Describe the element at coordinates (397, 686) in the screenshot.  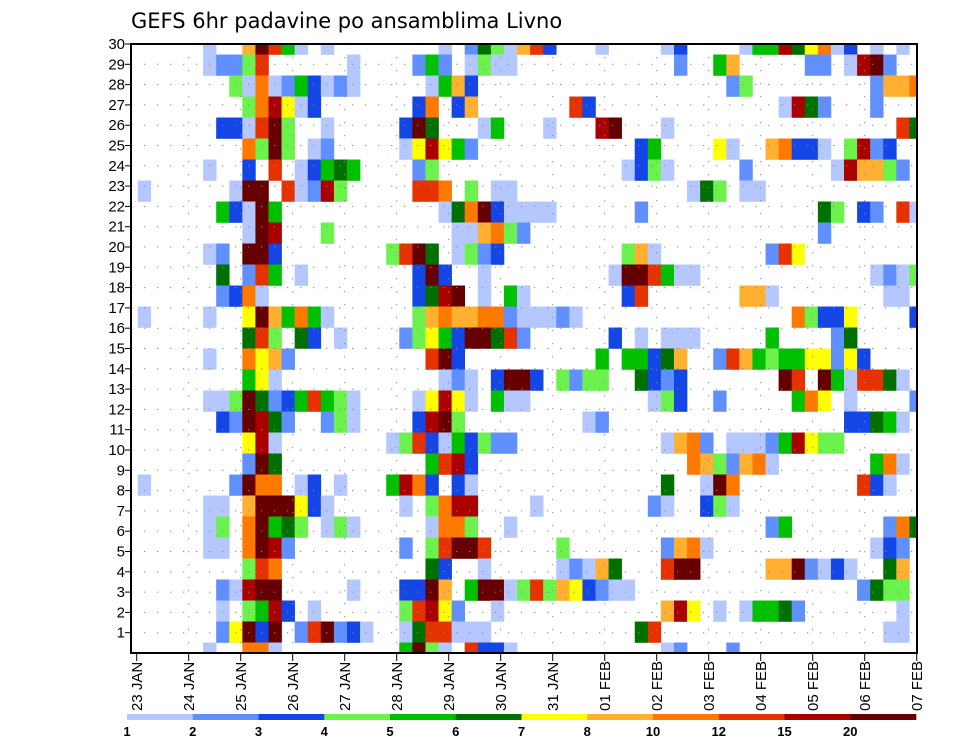
I see `x-tick-label: 28 JAN` at that location.